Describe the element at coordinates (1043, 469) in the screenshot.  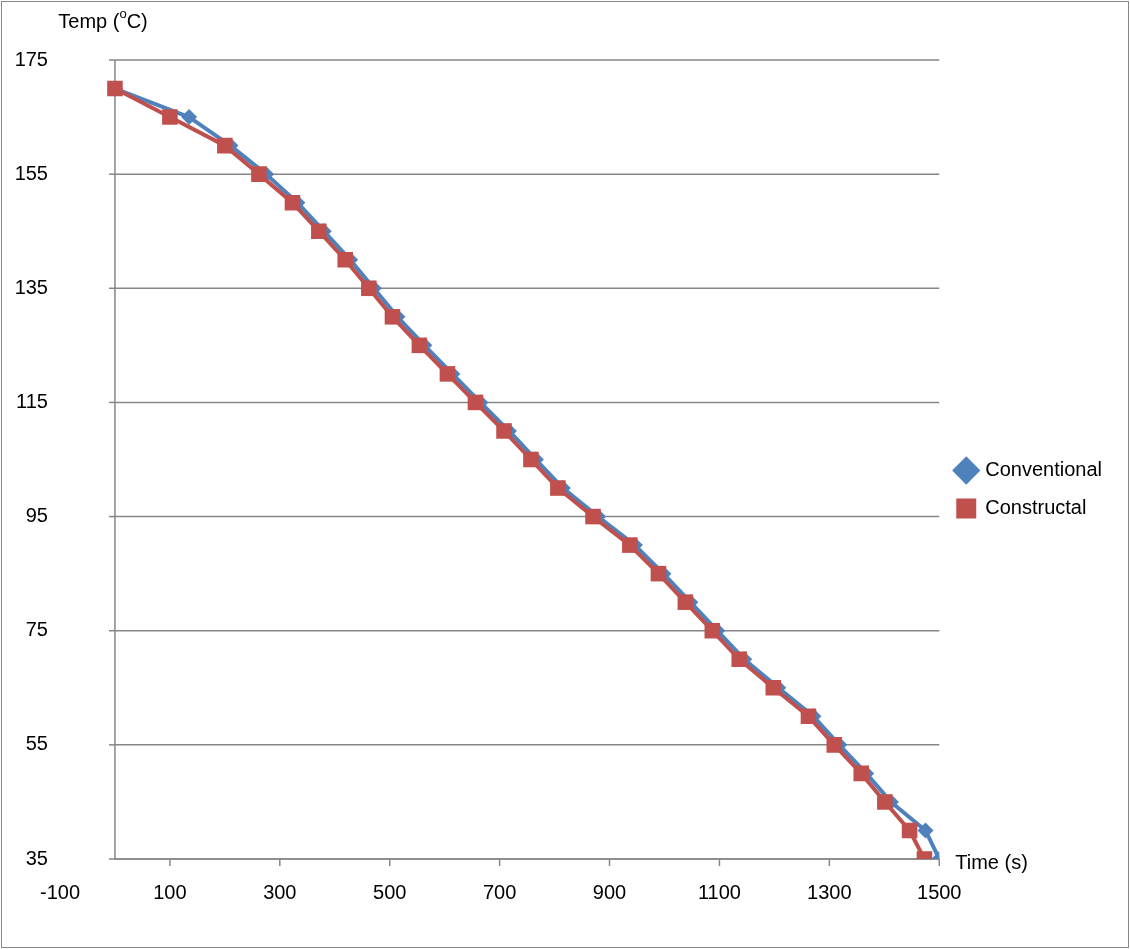
I see `legend-label: Conventional` at that location.